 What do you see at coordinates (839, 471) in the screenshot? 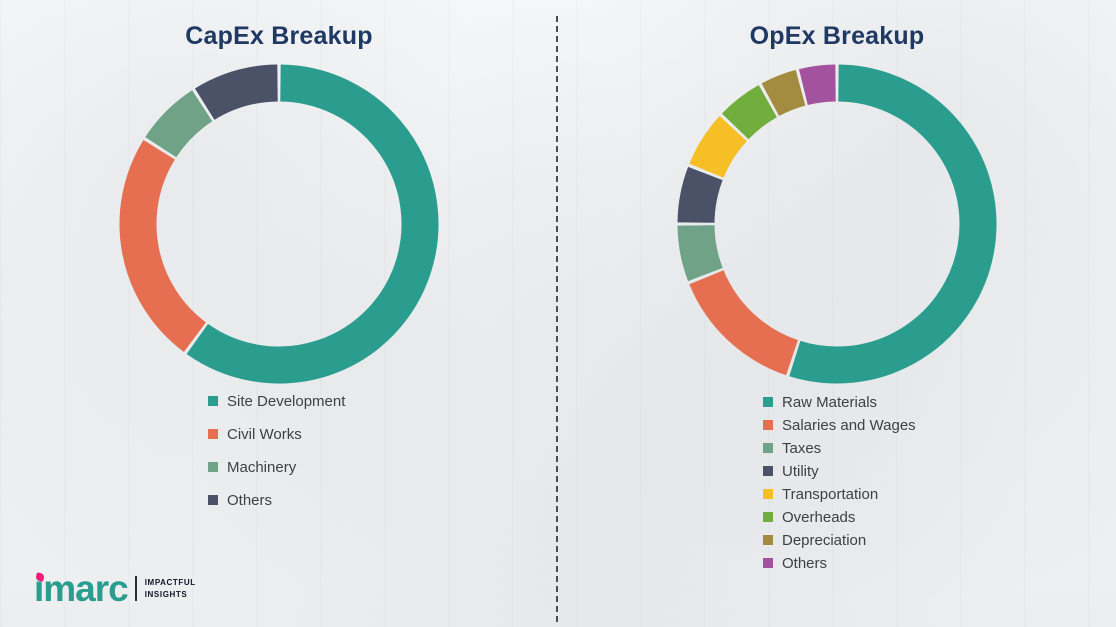
I see `legend-item: Utility` at bounding box center [839, 471].